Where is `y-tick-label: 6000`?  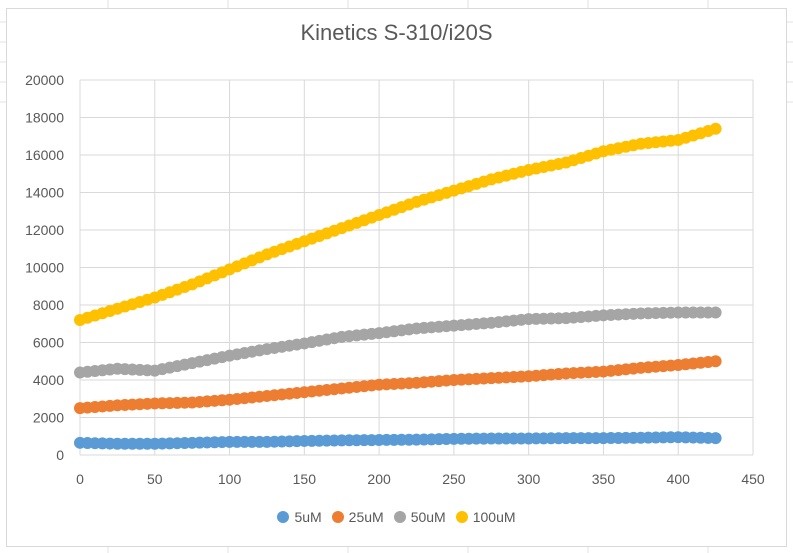 y-tick-label: 6000 is located at coordinates (48, 343).